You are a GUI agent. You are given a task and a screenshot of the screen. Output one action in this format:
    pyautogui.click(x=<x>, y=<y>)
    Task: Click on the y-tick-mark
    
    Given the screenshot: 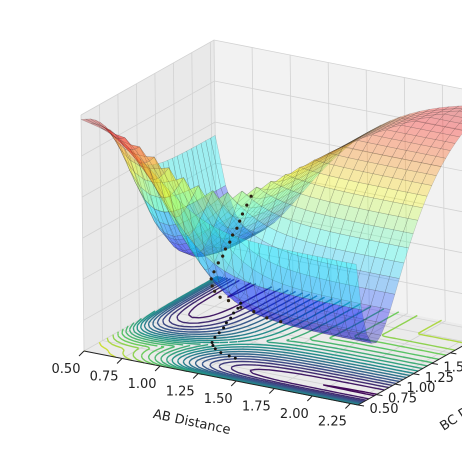 What is the action you would take?
    pyautogui.click(x=398, y=384)
    